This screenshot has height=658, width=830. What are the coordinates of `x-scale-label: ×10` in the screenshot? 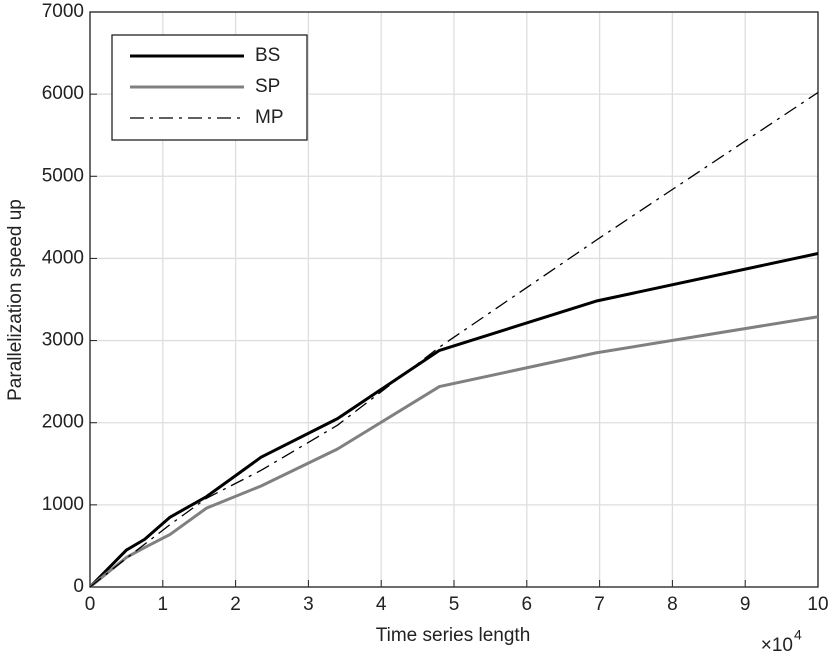 It's located at (777, 645).